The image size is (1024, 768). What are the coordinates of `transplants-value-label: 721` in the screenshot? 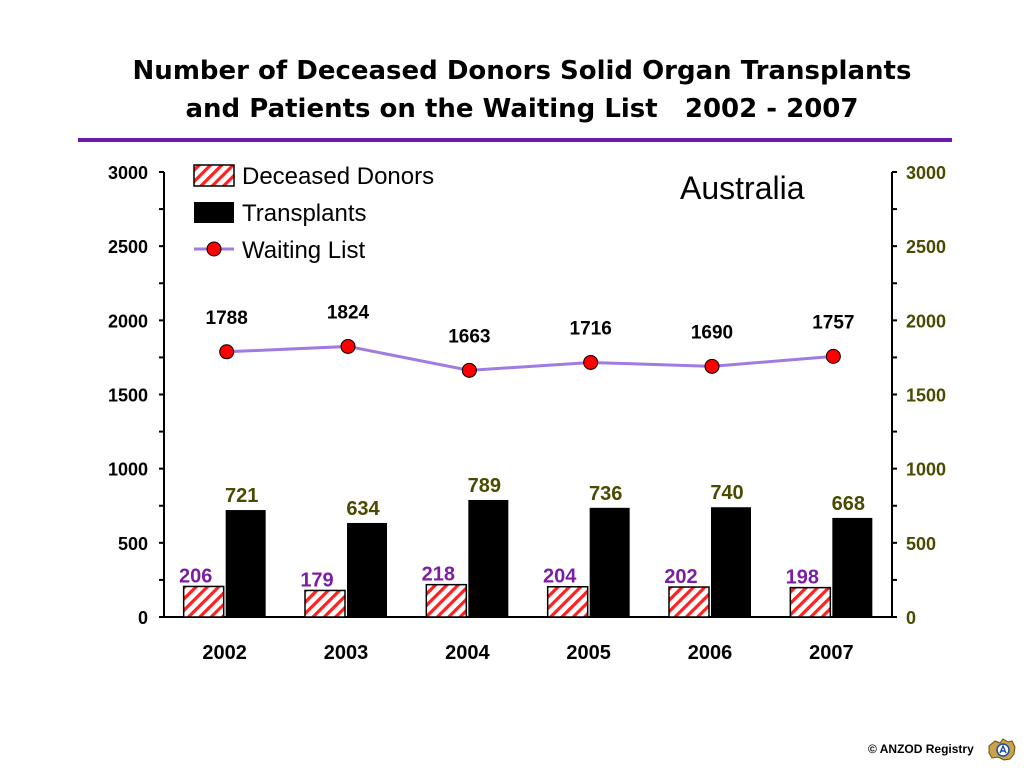 It's located at (241, 496).